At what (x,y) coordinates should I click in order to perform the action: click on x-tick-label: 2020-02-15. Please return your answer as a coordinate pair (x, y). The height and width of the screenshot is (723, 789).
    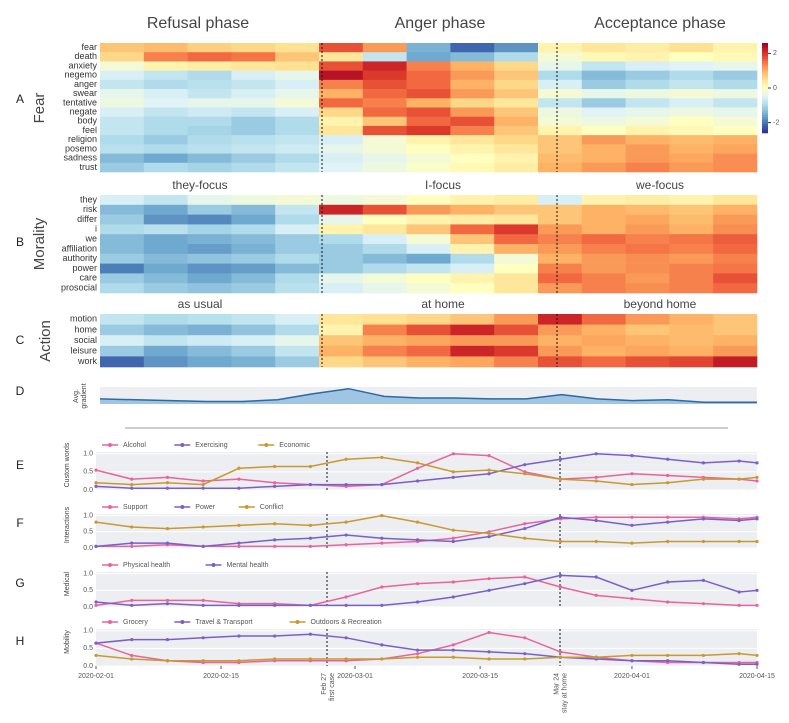
    Looking at the image, I should click on (221, 676).